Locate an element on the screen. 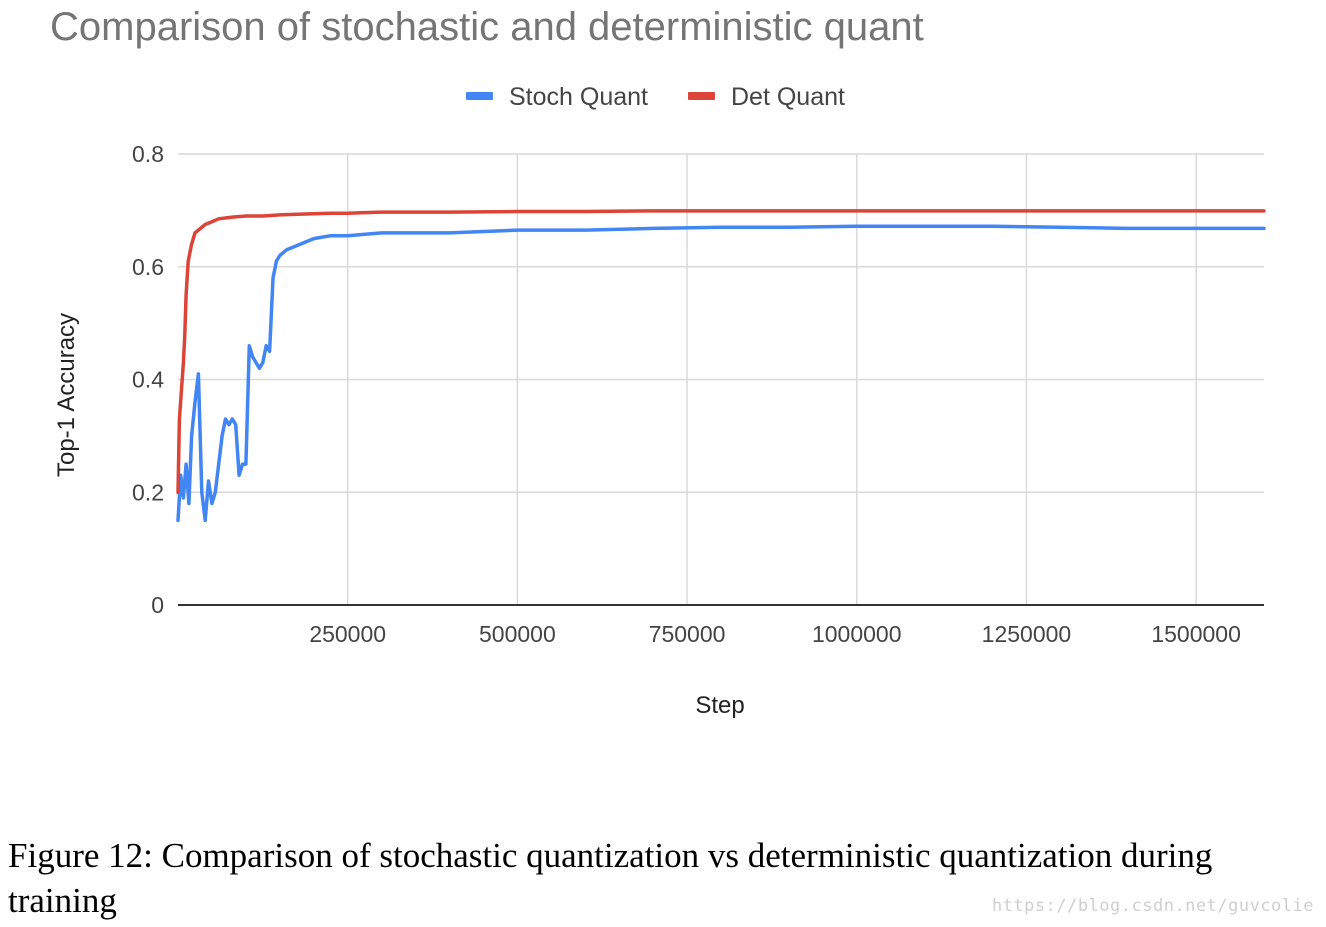 The width and height of the screenshot is (1326, 927). y-axis-ticks: 0 0.2 0.4 0.6 0.8 is located at coordinates (148, 379).